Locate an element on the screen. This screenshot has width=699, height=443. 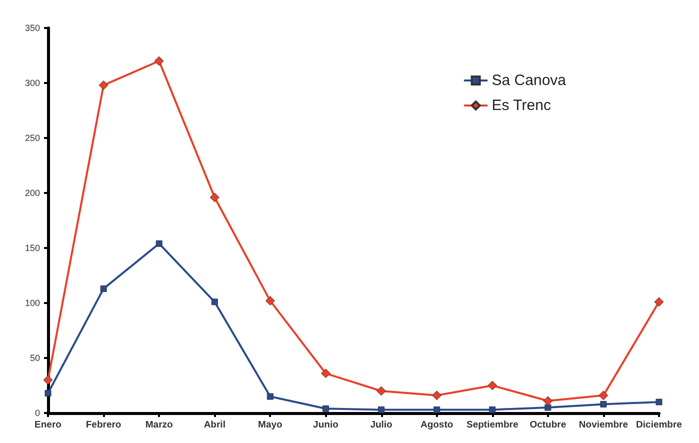
y-tick-label: 50 is located at coordinates (35, 358).